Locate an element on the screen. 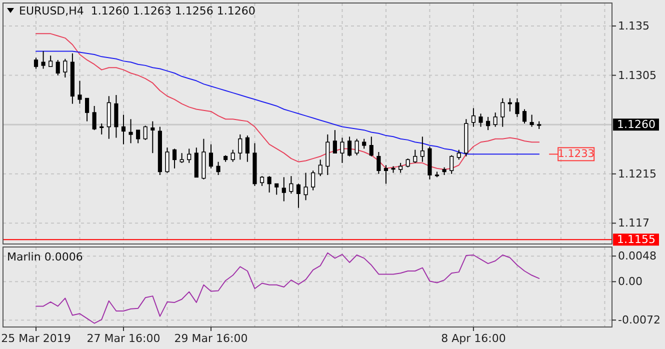  chart-title: EURUSD,H4 1.1260 1.1263 1.1256 1.1260 is located at coordinates (137, 11).